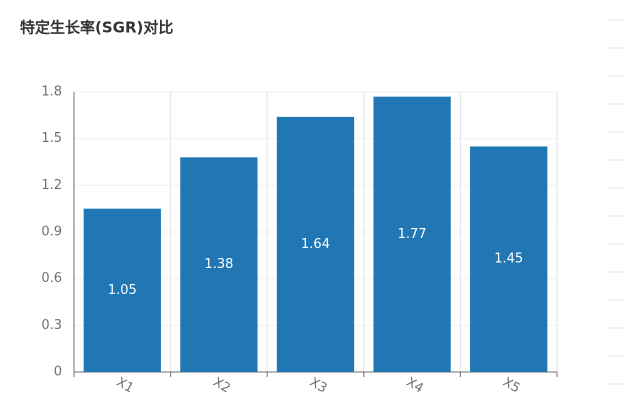 This screenshot has width=624, height=411. I want to click on chart-title: 特定生长率(SGR)对比, so click(96, 28).